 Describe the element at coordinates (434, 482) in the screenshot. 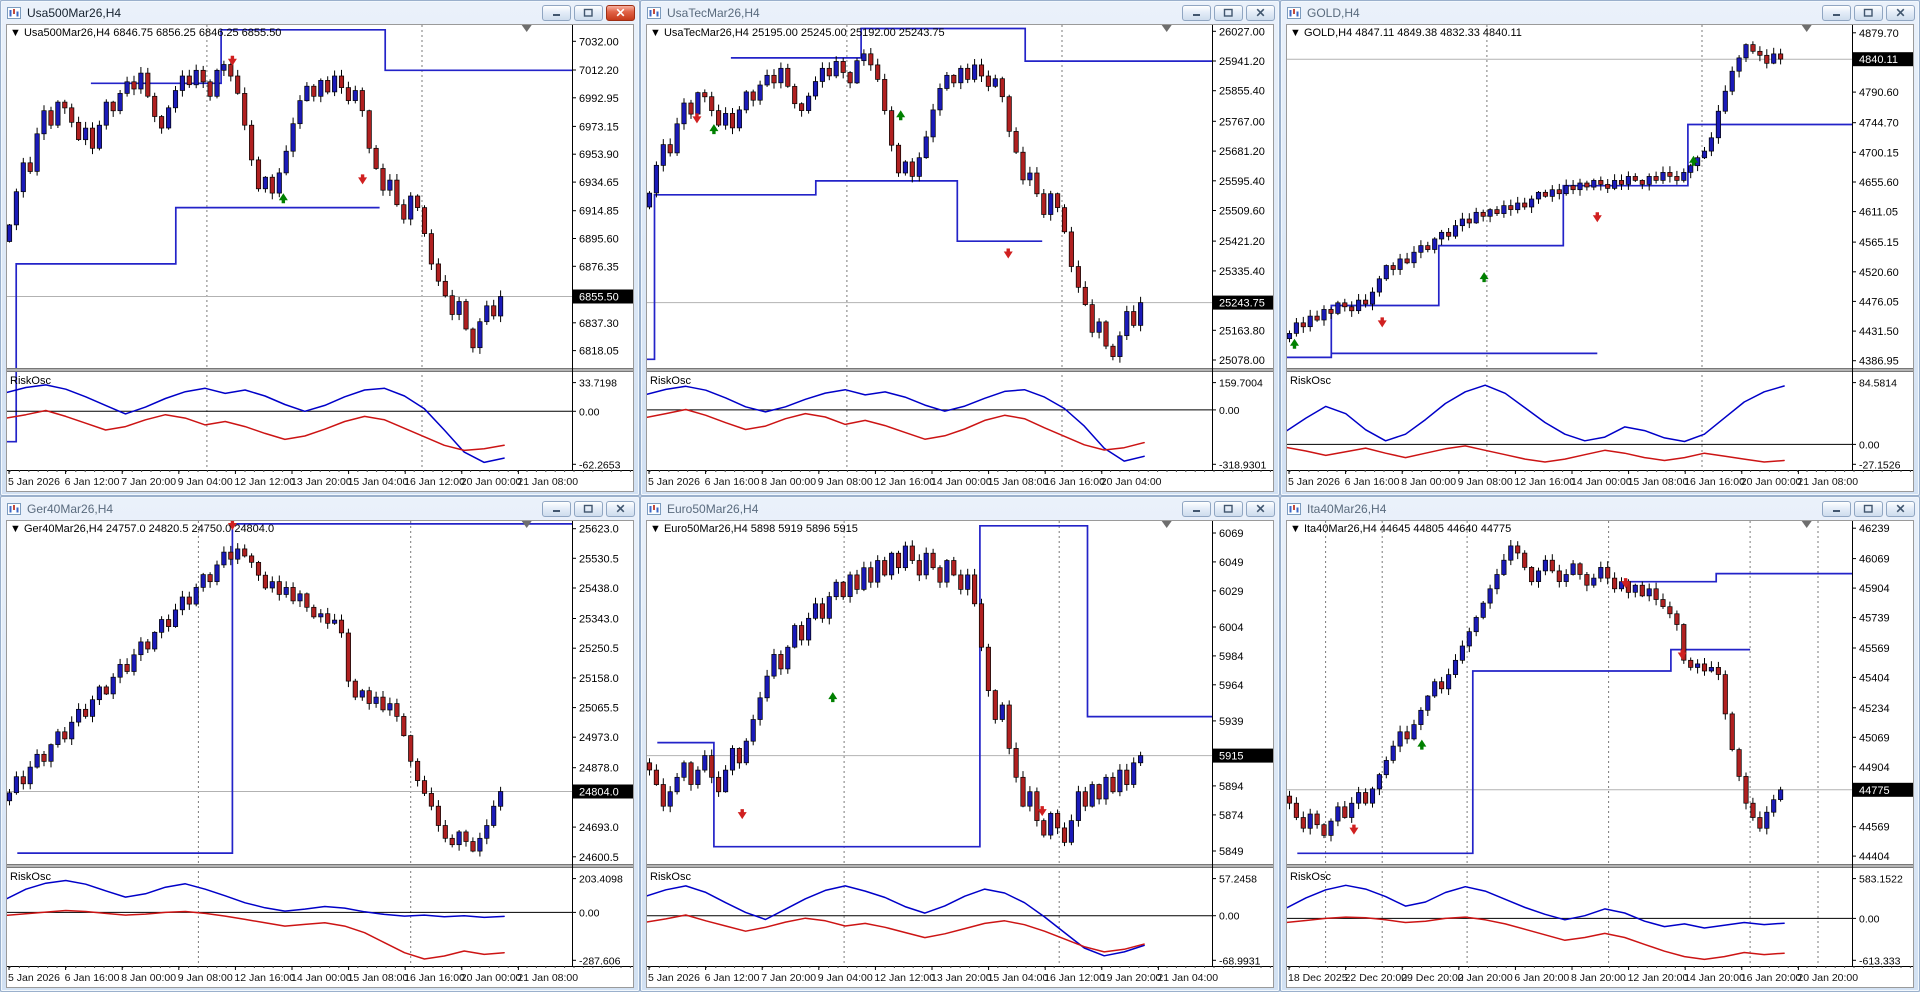

I see `time-tick-label: 16 Jan 12:00` at that location.